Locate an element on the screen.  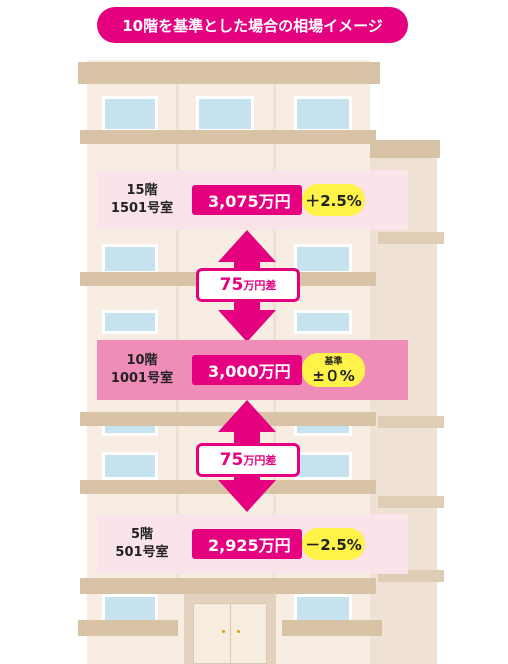
floor-number: 10階 is located at coordinates (142, 360).